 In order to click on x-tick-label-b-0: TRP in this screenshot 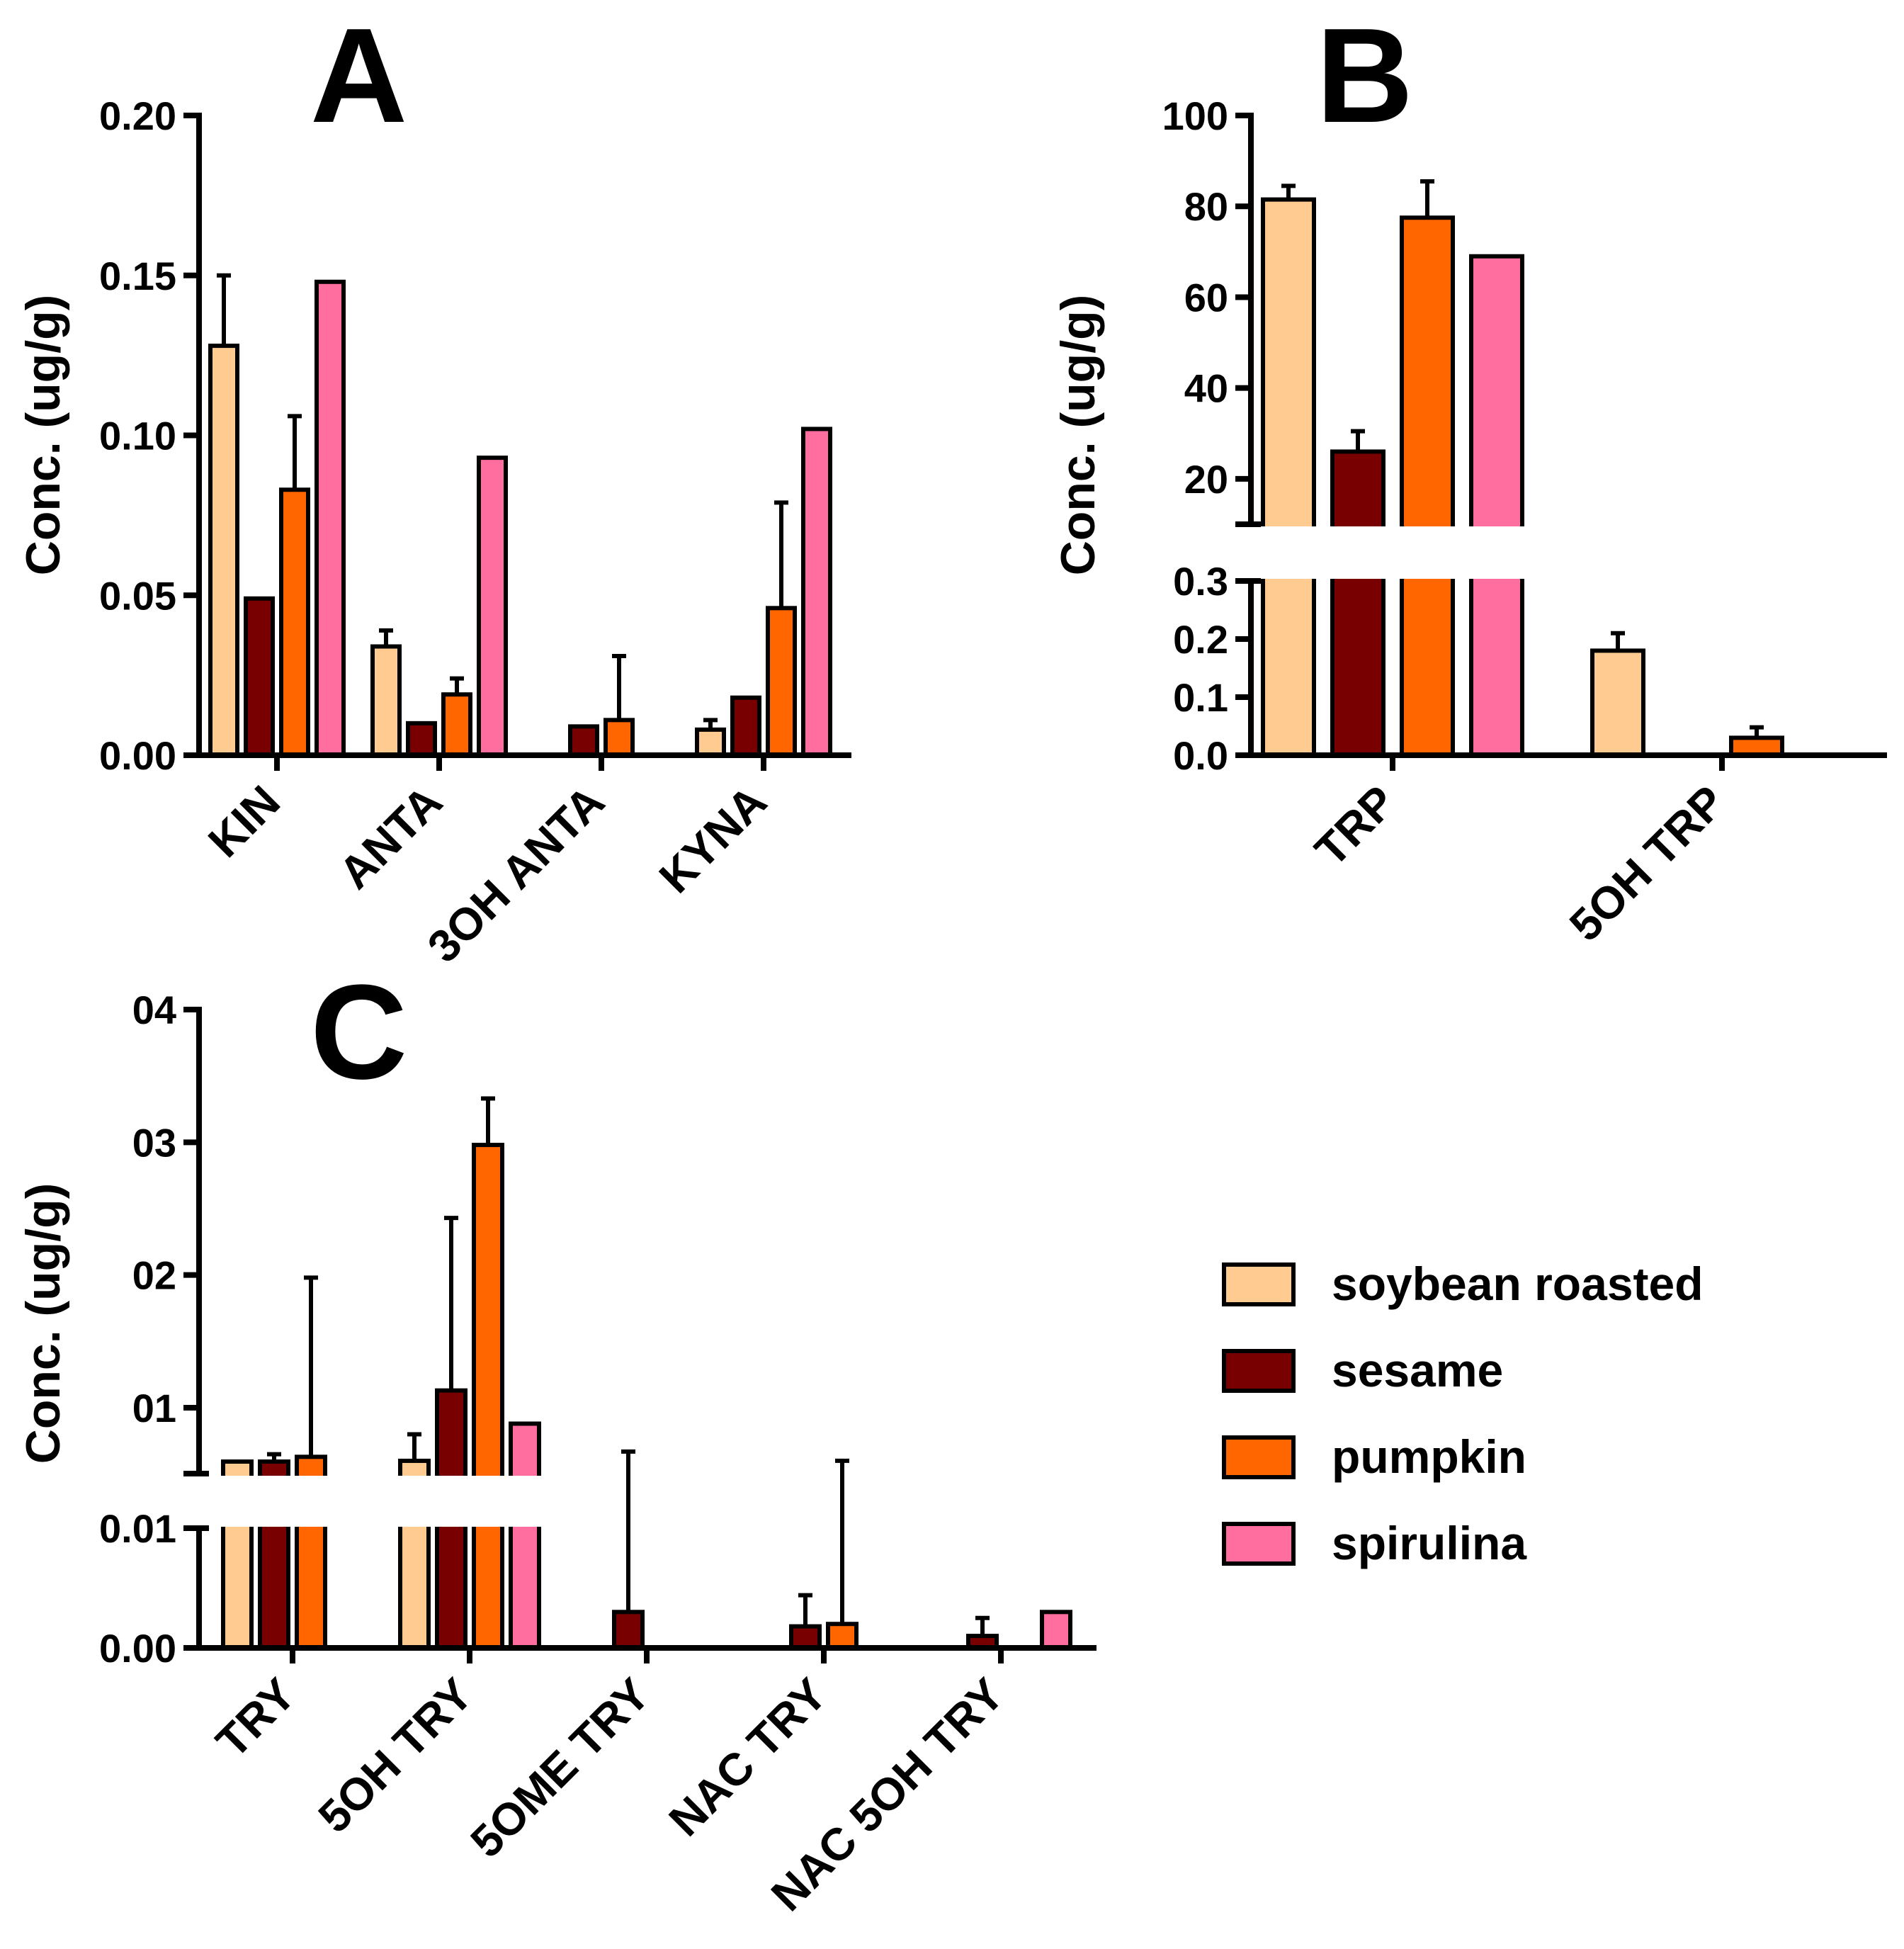, I will do `click(1355, 826)`.